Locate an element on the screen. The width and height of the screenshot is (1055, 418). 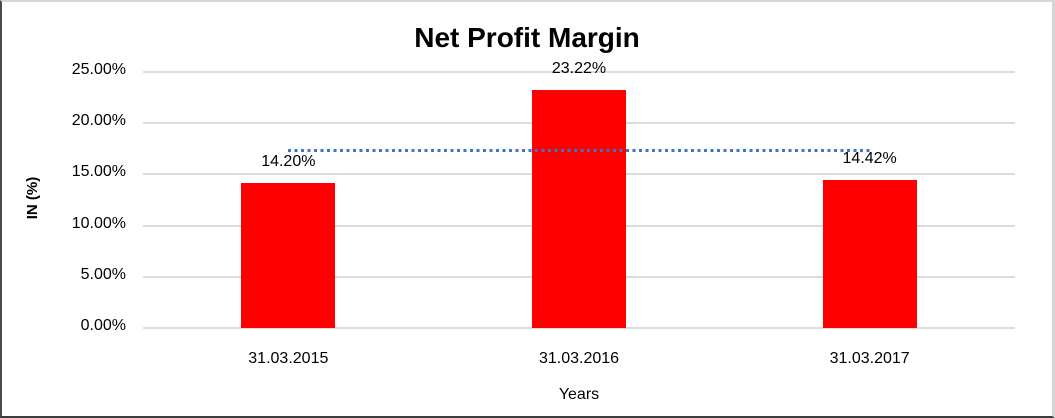
y-tick-label: 5.00% is located at coordinates (103, 274).